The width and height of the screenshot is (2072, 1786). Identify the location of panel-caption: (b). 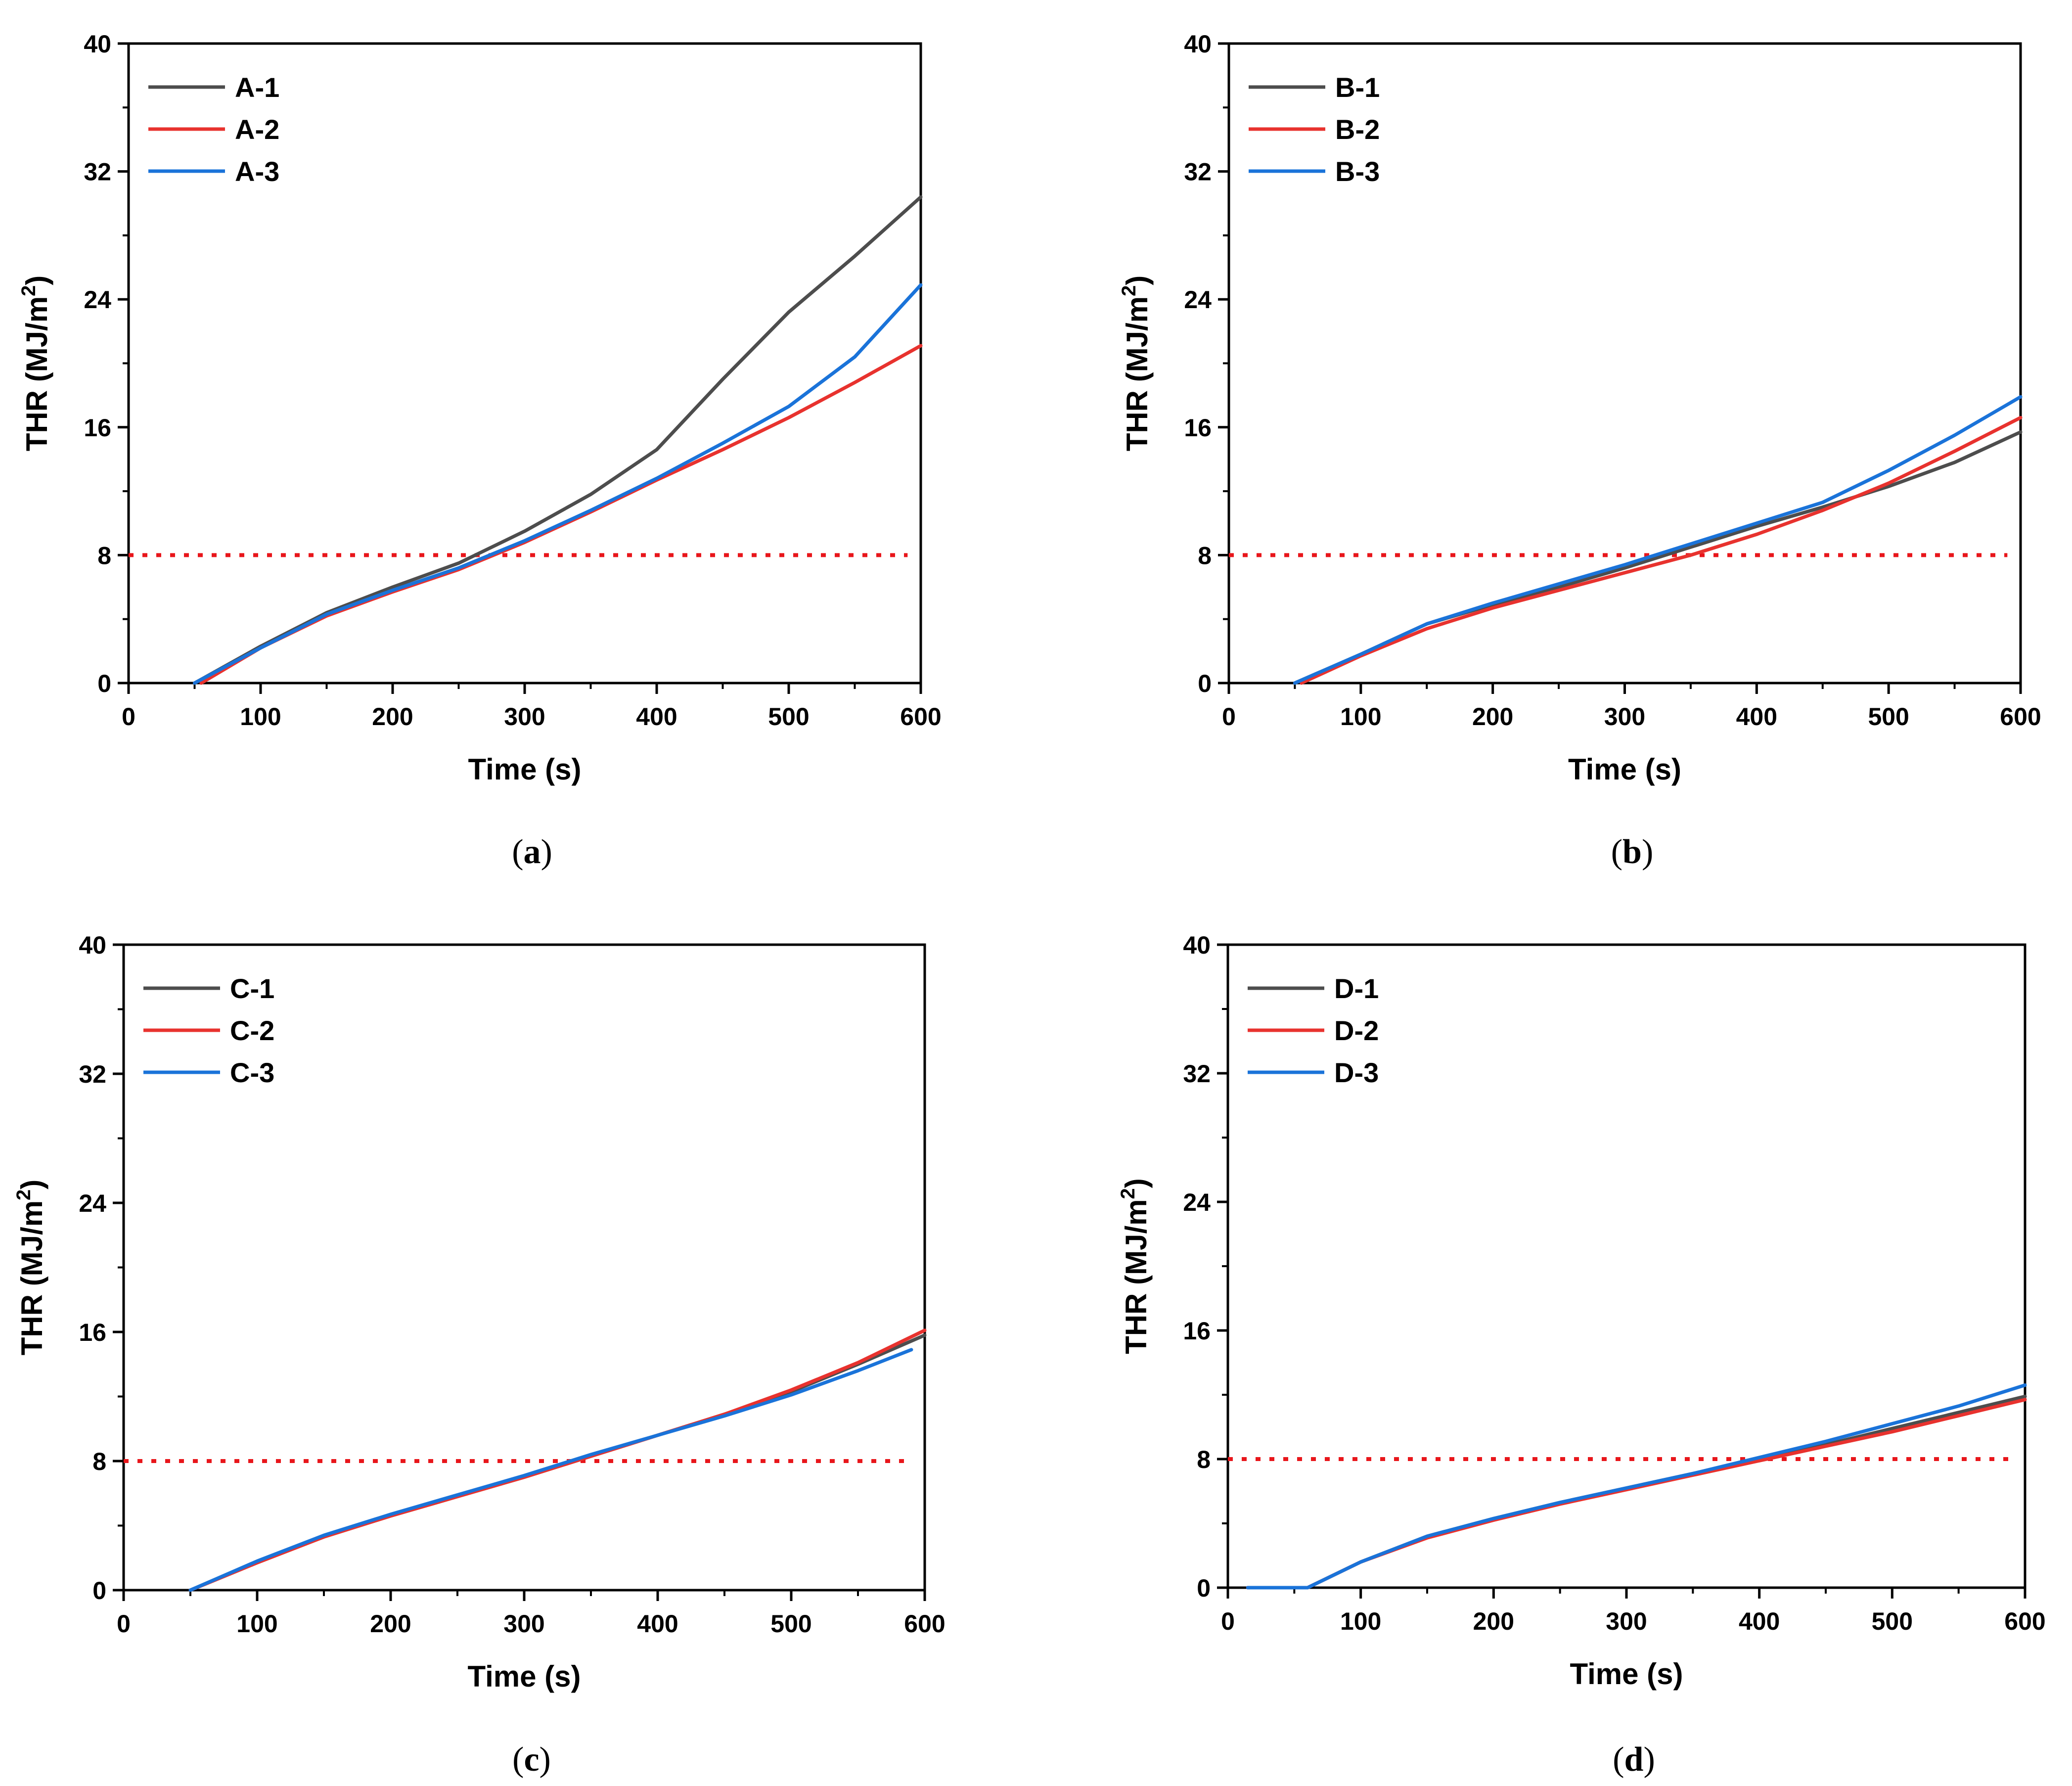
(1632, 852).